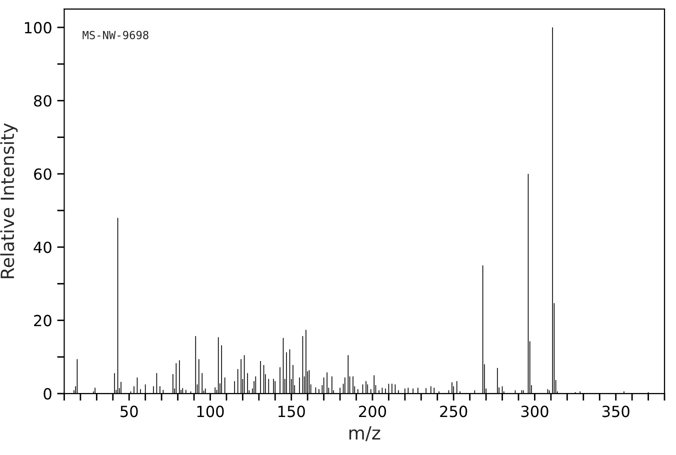  What do you see at coordinates (364, 434) in the screenshot?
I see `x-axis-title: m/z` at bounding box center [364, 434].